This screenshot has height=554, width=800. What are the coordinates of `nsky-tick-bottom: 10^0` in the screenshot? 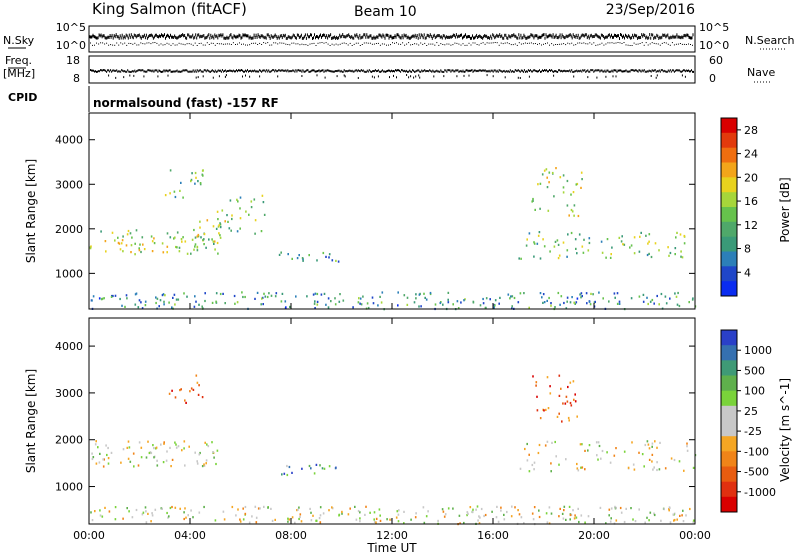 It's located at (71, 45).